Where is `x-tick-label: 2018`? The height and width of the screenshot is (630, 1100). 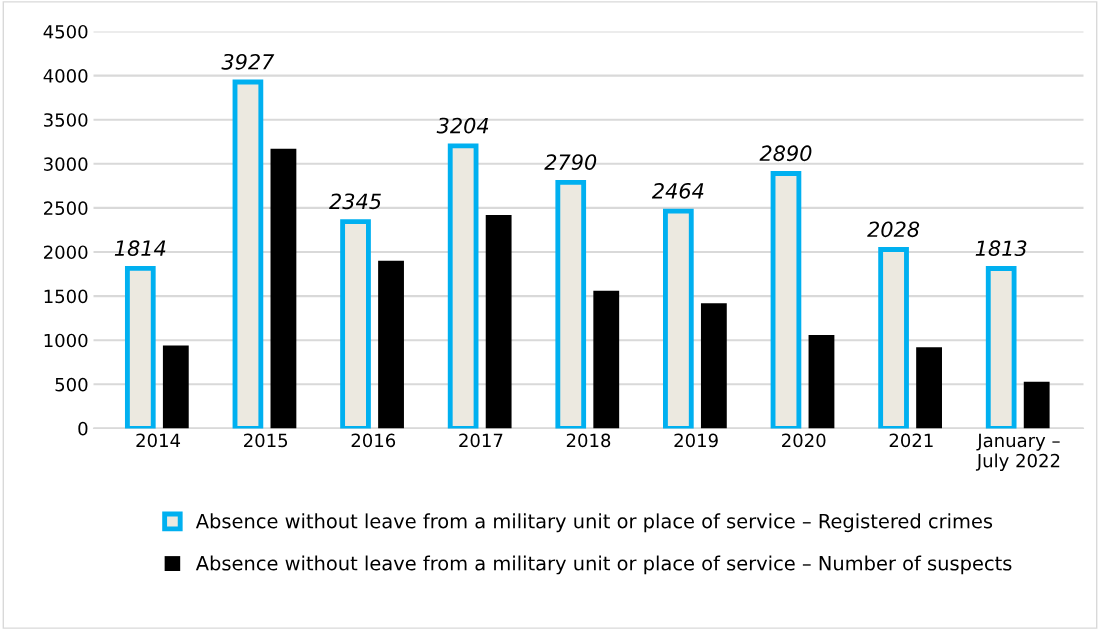 x-tick-label: 2018 is located at coordinates (588, 440).